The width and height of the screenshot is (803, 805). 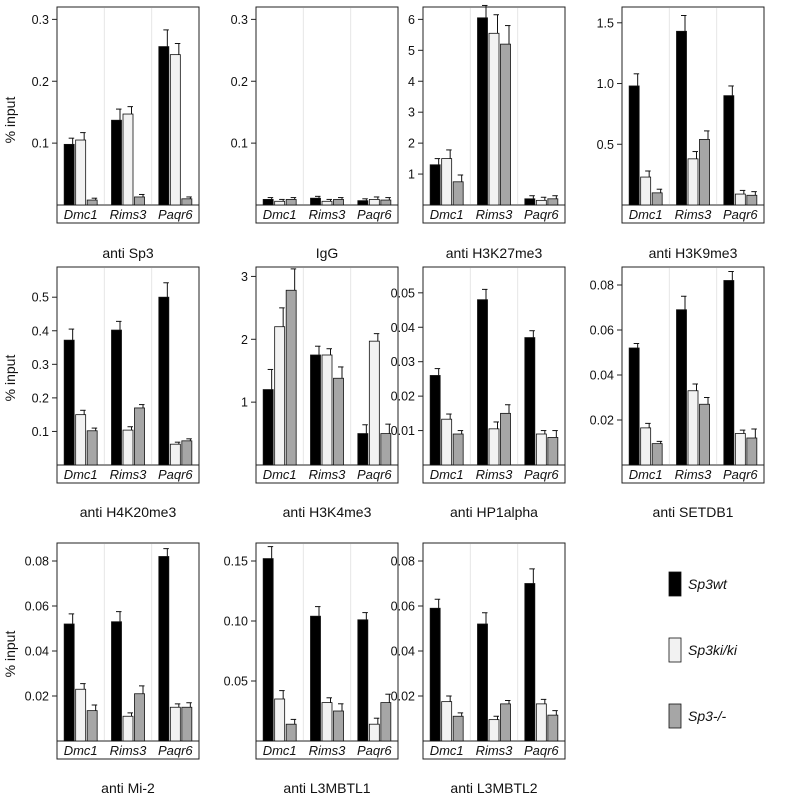 What do you see at coordinates (729, 373) in the screenshot?
I see `bar-anti-setdb1-paqr6-sp3wt` at bounding box center [729, 373].